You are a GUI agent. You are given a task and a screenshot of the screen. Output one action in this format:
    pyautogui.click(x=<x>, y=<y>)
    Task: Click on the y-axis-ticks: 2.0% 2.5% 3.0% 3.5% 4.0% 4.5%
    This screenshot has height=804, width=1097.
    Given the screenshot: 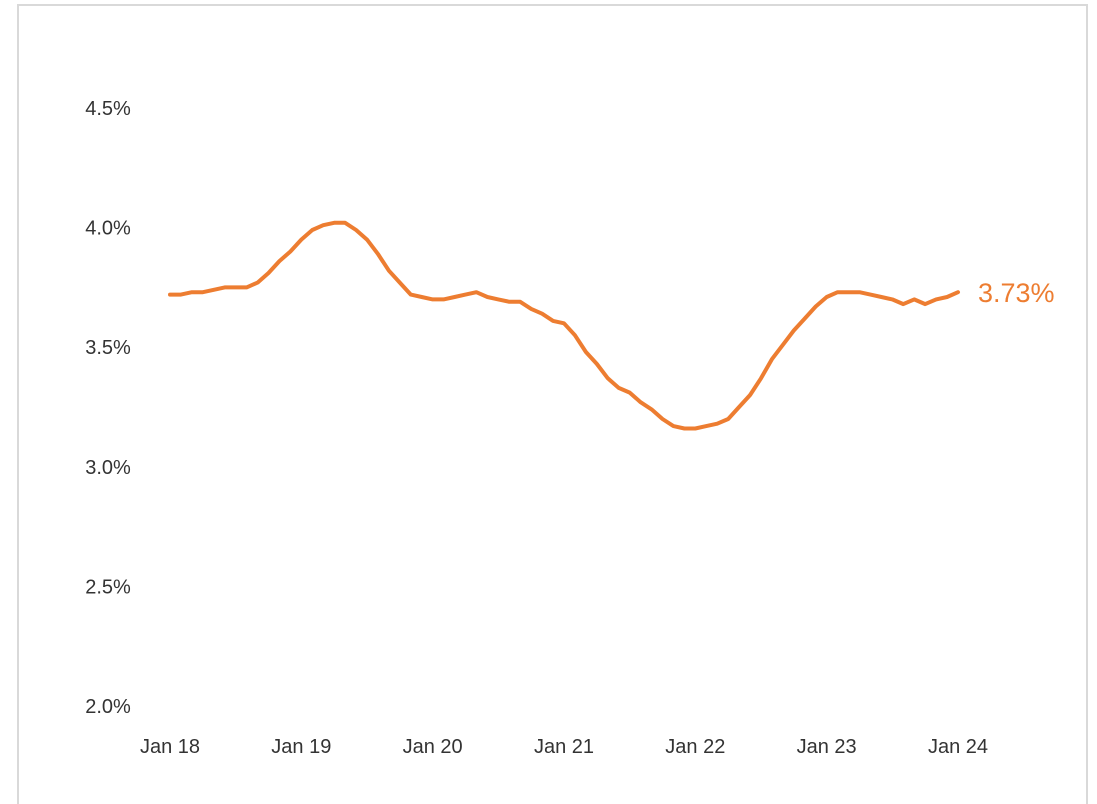 What is the action you would take?
    pyautogui.click(x=108, y=408)
    